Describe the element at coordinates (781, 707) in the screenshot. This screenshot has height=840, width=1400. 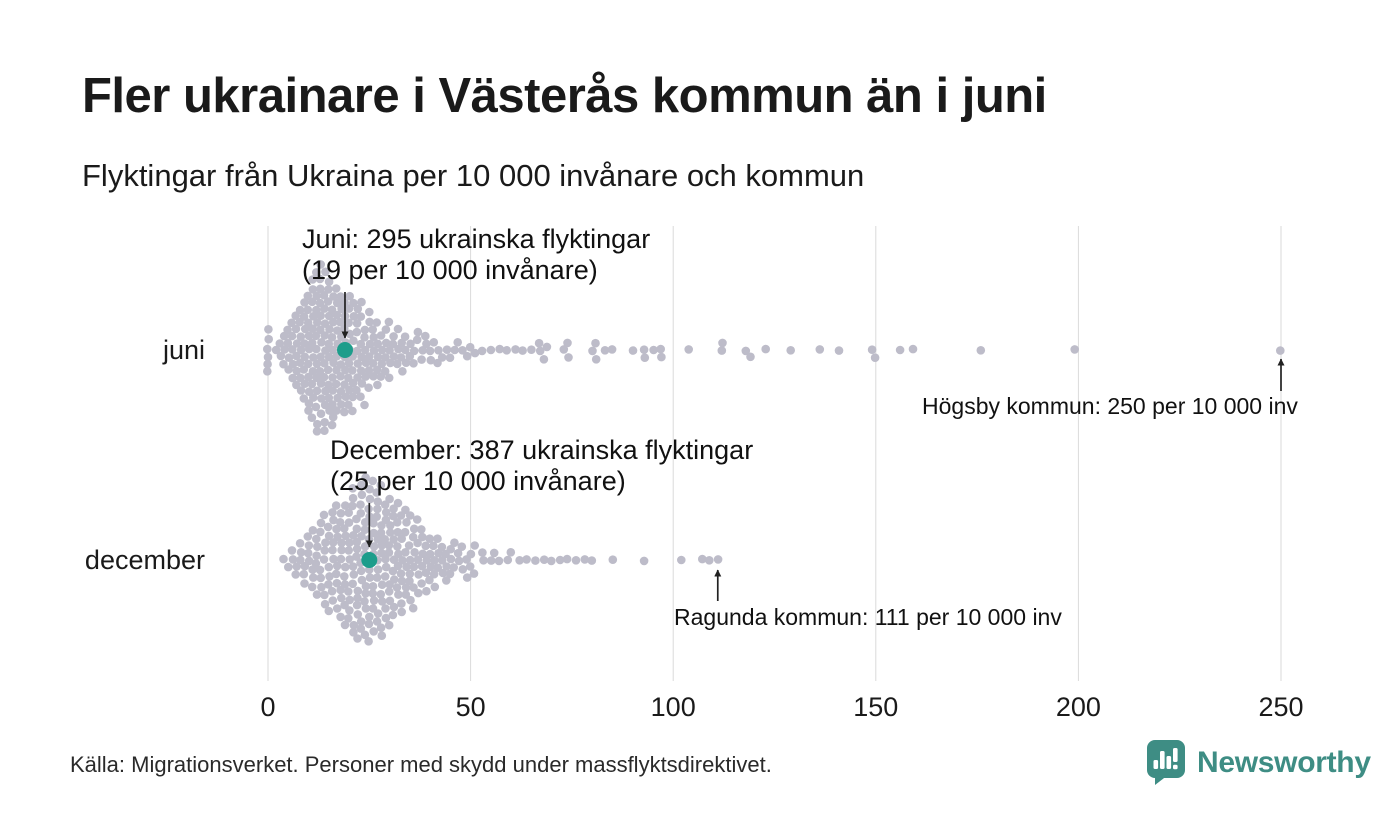
I see `x-axis-ticks: 0 50 100 150 200 250` at that location.